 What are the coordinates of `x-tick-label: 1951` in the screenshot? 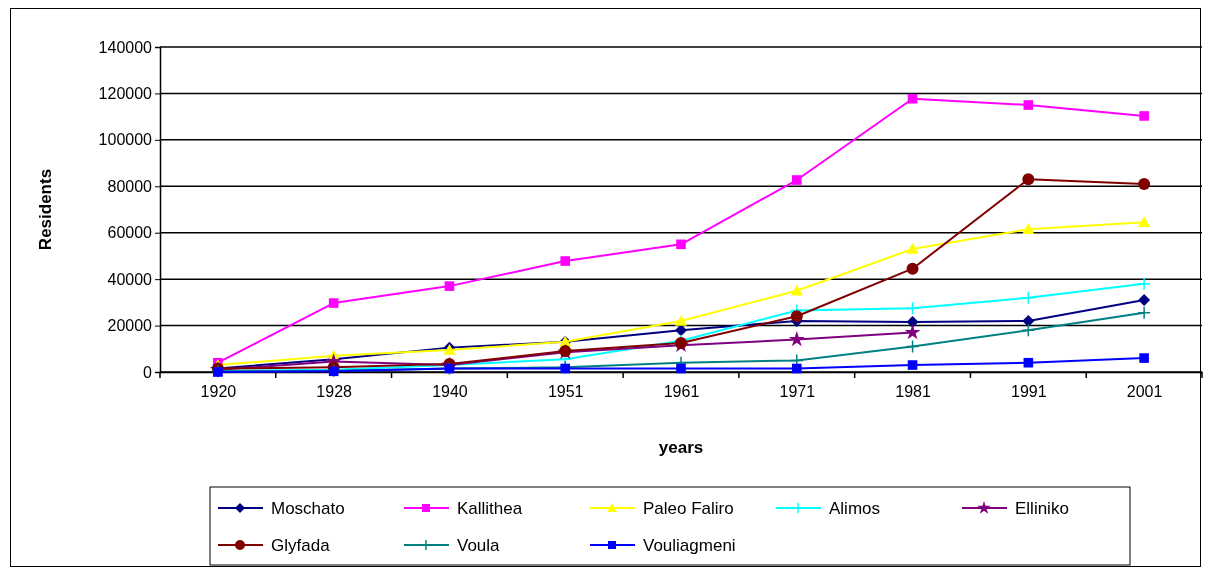 It's located at (565, 392).